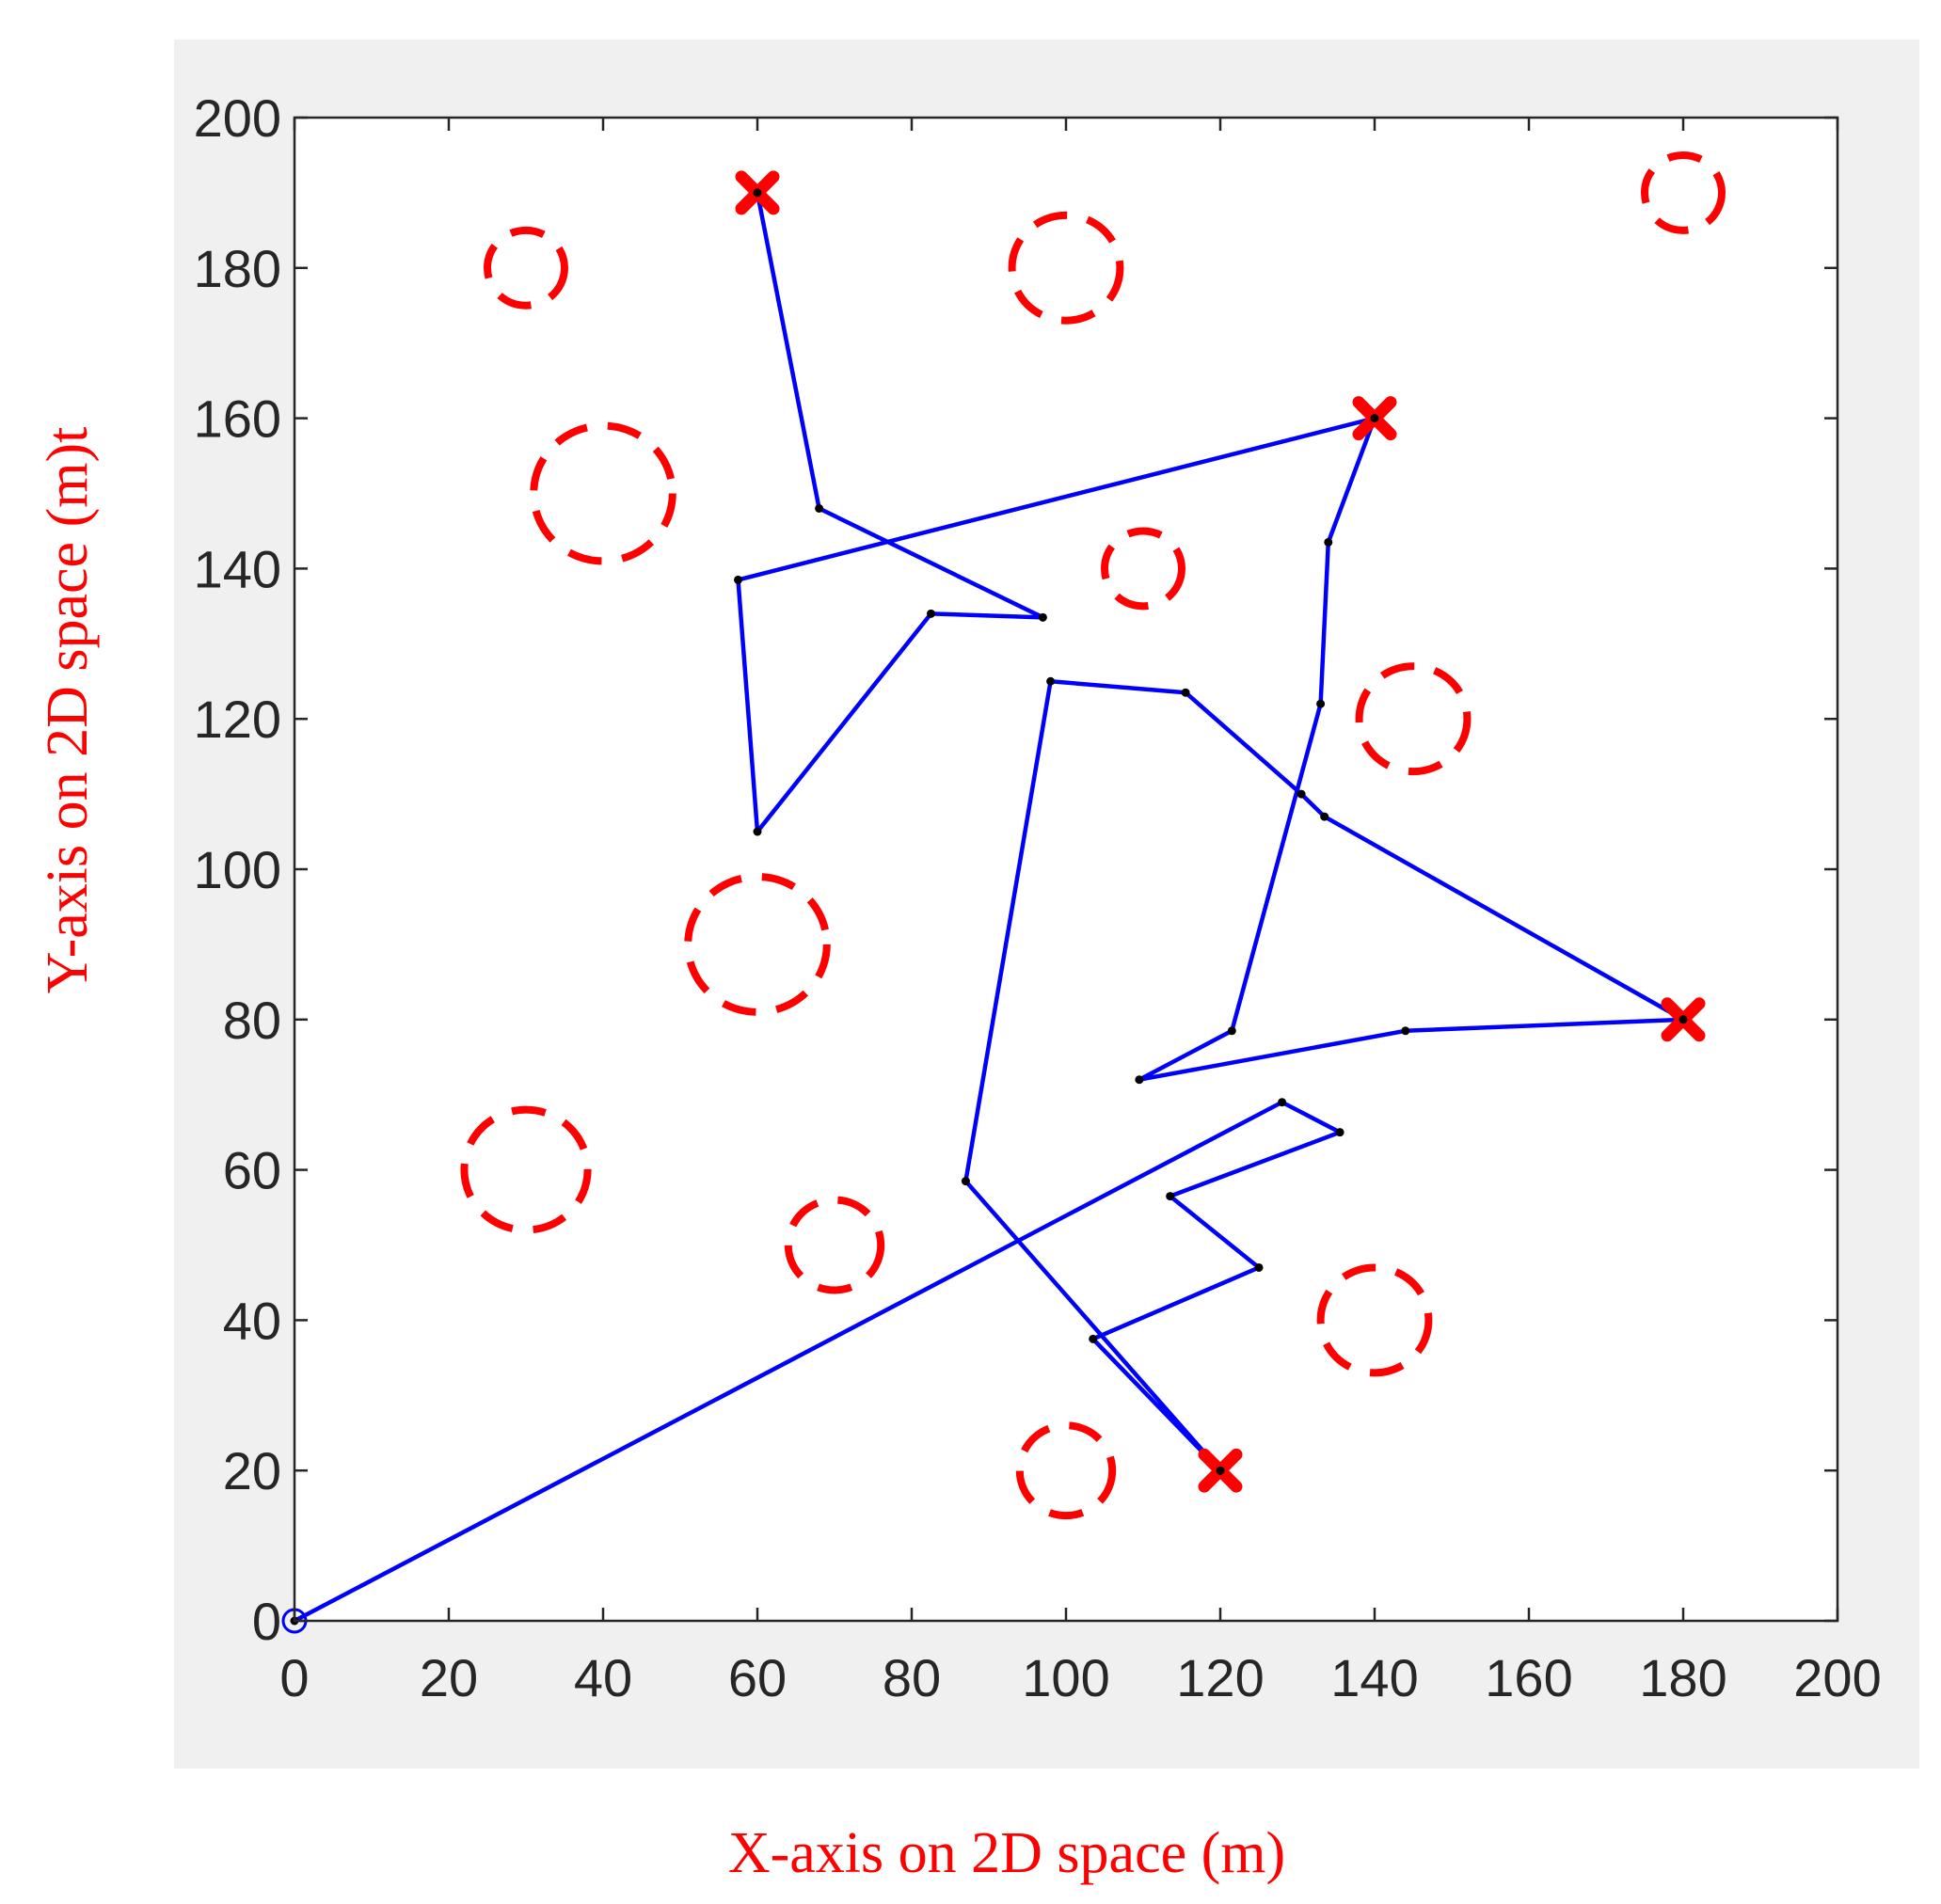 This screenshot has width=1941, height=1904. I want to click on y-axis-title: Y-axis on 2D space (m)t, so click(68, 710).